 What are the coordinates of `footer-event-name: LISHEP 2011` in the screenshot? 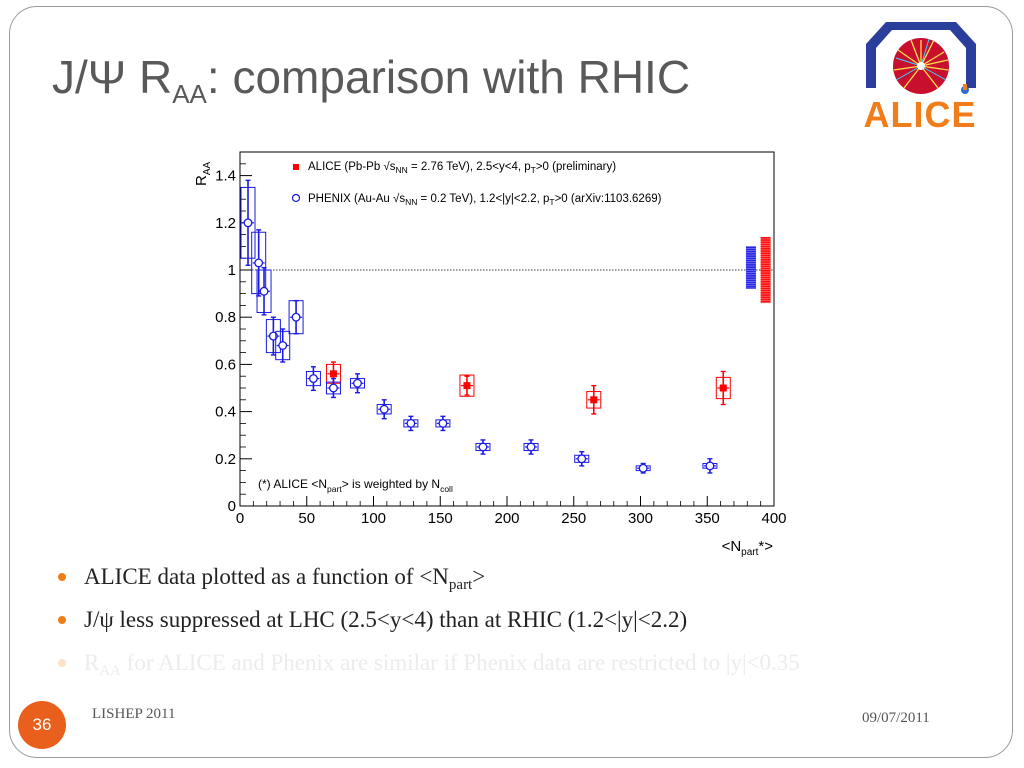 It's located at (134, 714).